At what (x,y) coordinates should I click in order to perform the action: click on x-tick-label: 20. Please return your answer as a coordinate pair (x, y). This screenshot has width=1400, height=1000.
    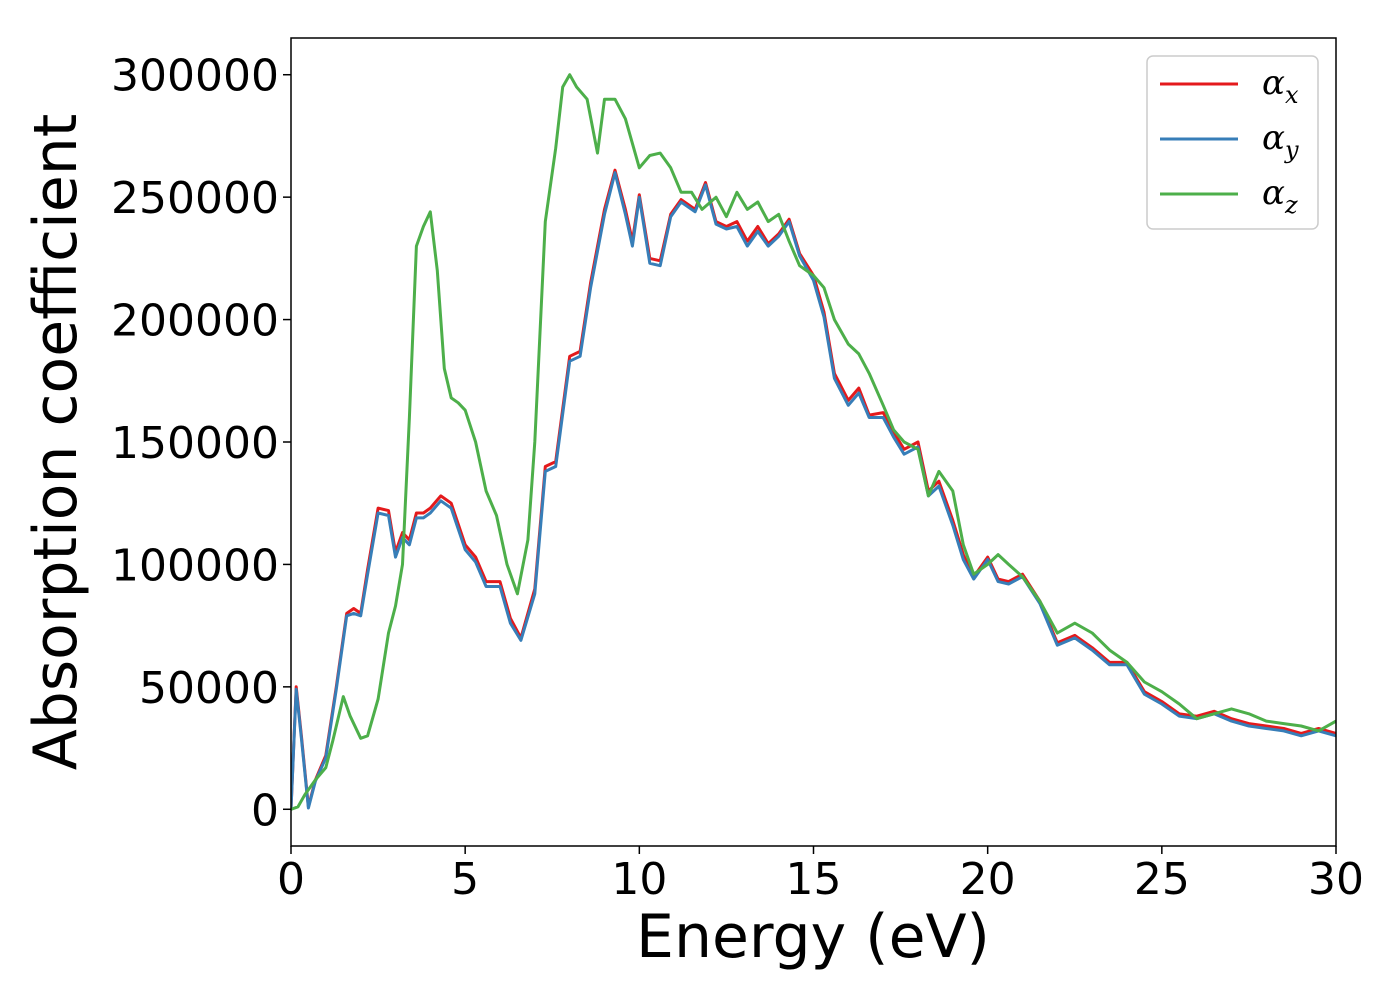
    Looking at the image, I should click on (988, 879).